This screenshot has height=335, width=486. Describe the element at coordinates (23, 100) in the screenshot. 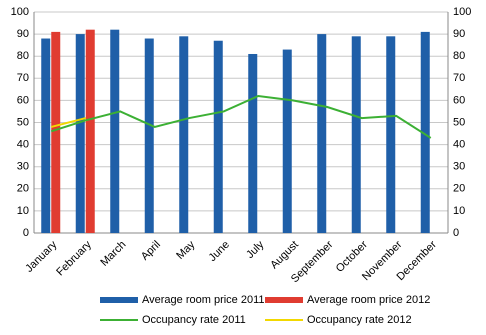

I see `y-tick-label: 60` at that location.